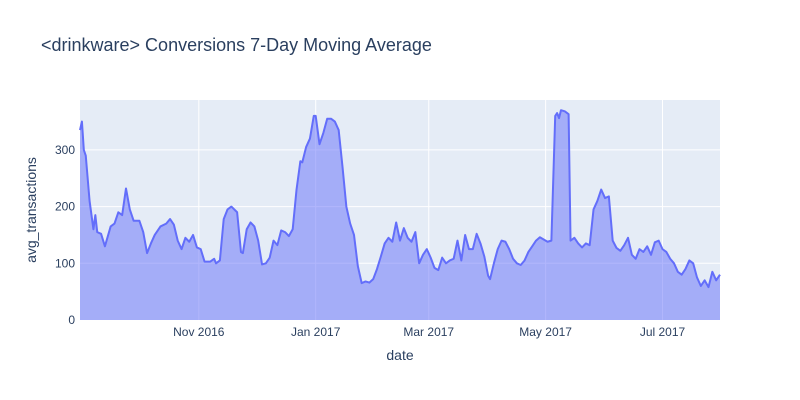 This screenshot has width=800, height=400. I want to click on y-tick-label: 100, so click(65, 263).